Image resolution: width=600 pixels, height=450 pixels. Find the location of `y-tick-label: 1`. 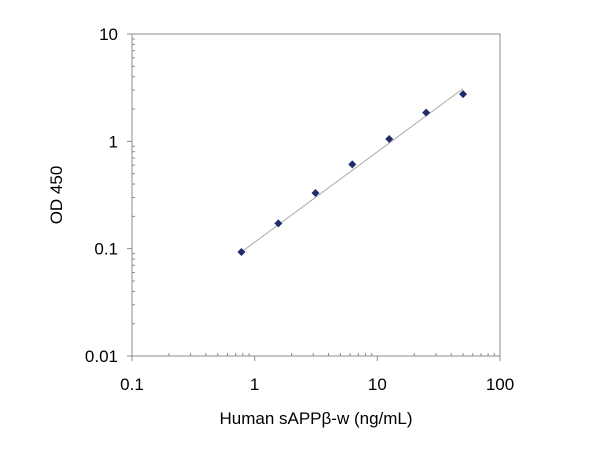

y-tick-label: 1 is located at coordinates (113, 141).